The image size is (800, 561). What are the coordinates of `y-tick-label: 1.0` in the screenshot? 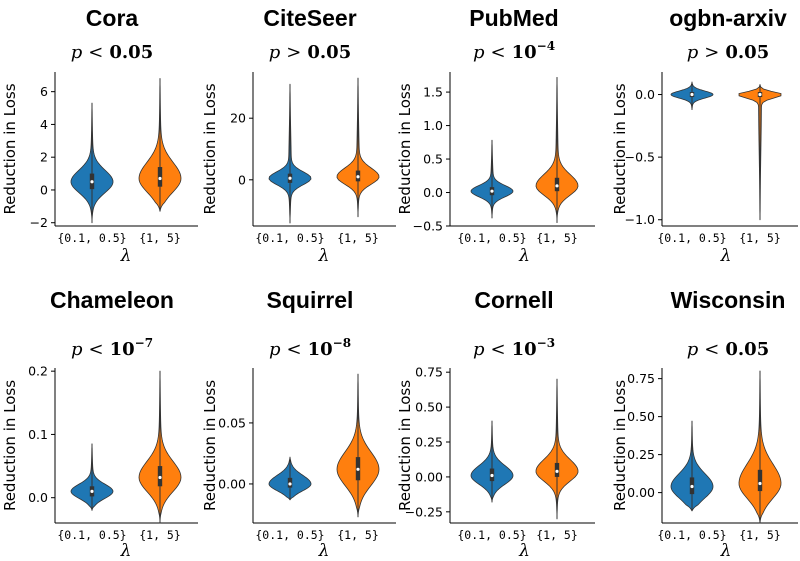 It's located at (433, 125).